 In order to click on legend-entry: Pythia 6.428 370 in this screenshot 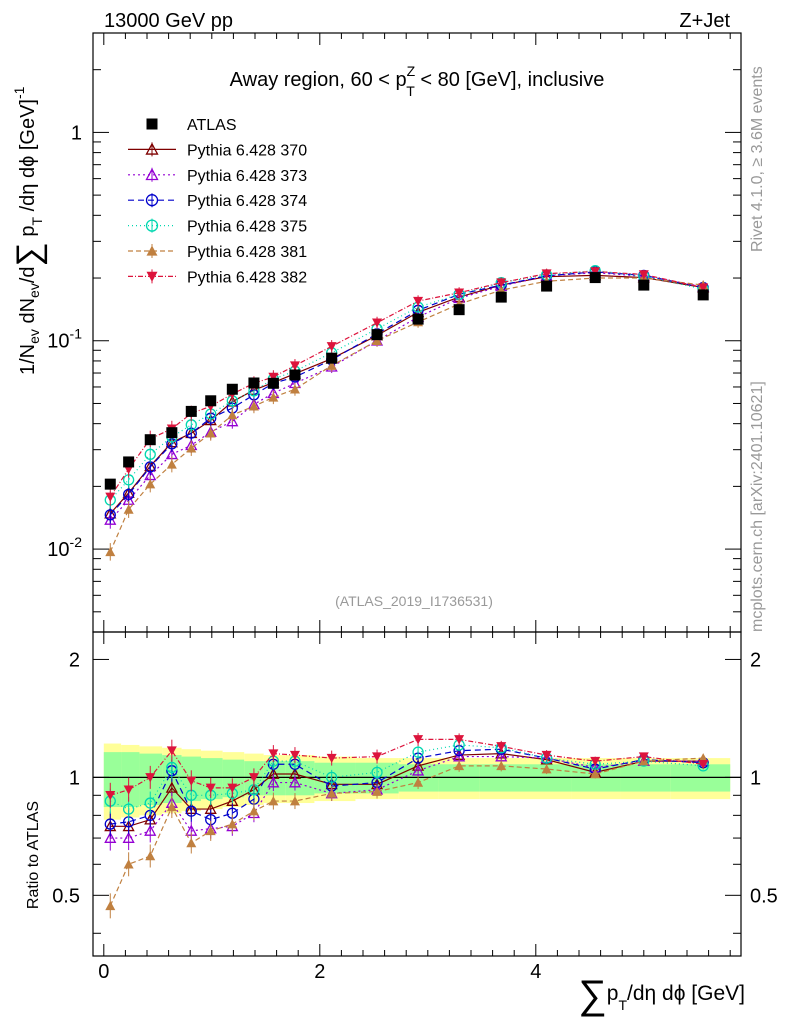, I will do `click(217, 150)`.